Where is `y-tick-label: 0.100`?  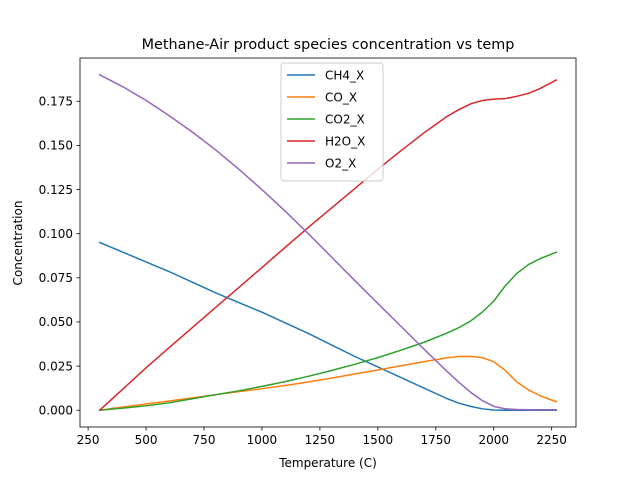
y-tick-label: 0.100 is located at coordinates (56, 234).